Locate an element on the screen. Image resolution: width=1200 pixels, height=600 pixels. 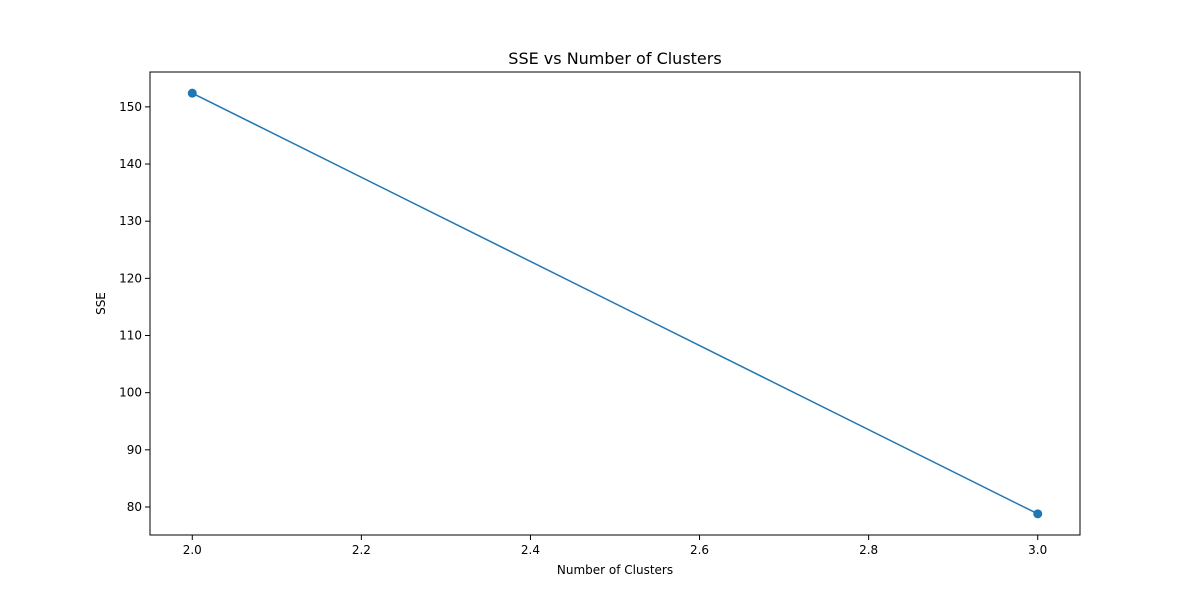
x-tick-label: 2.8 is located at coordinates (868, 550).